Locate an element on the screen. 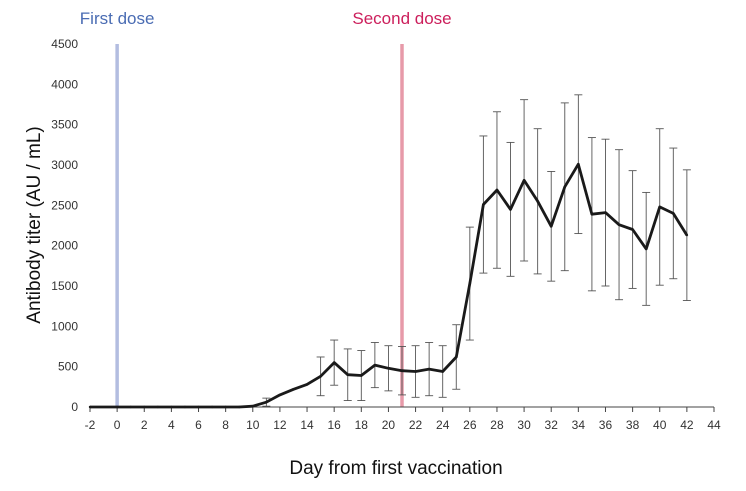 This screenshot has width=746, height=491. x-tick-label: 22 is located at coordinates (416, 425).